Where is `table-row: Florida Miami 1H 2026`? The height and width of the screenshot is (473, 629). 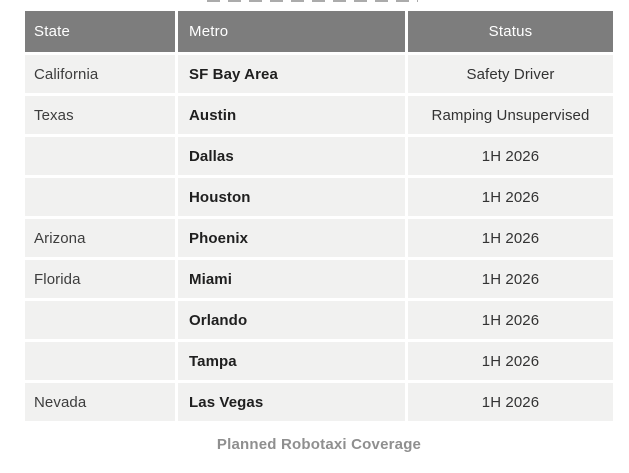 table-row: Florida Miami 1H 2026 is located at coordinates (319, 277).